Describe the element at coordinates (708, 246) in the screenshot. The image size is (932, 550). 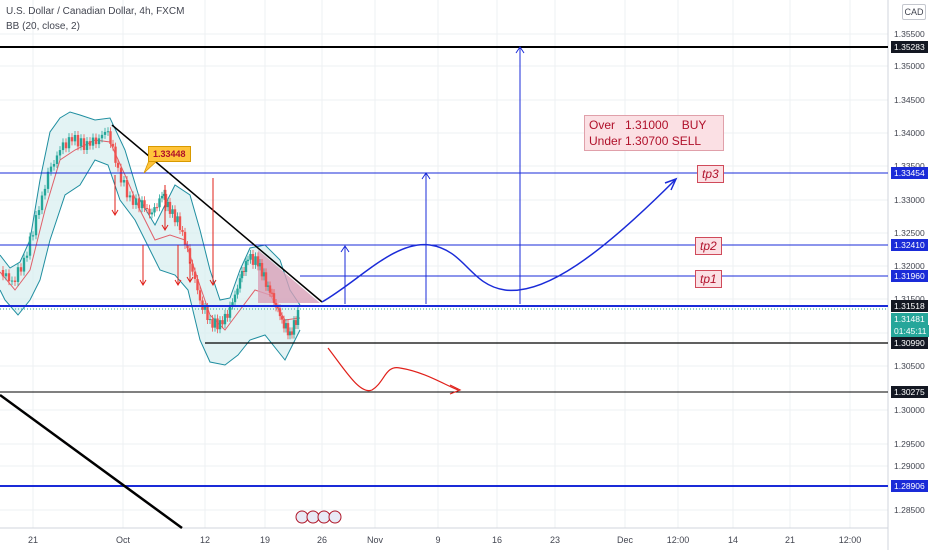
I see `tp2-label: tp2` at that location.